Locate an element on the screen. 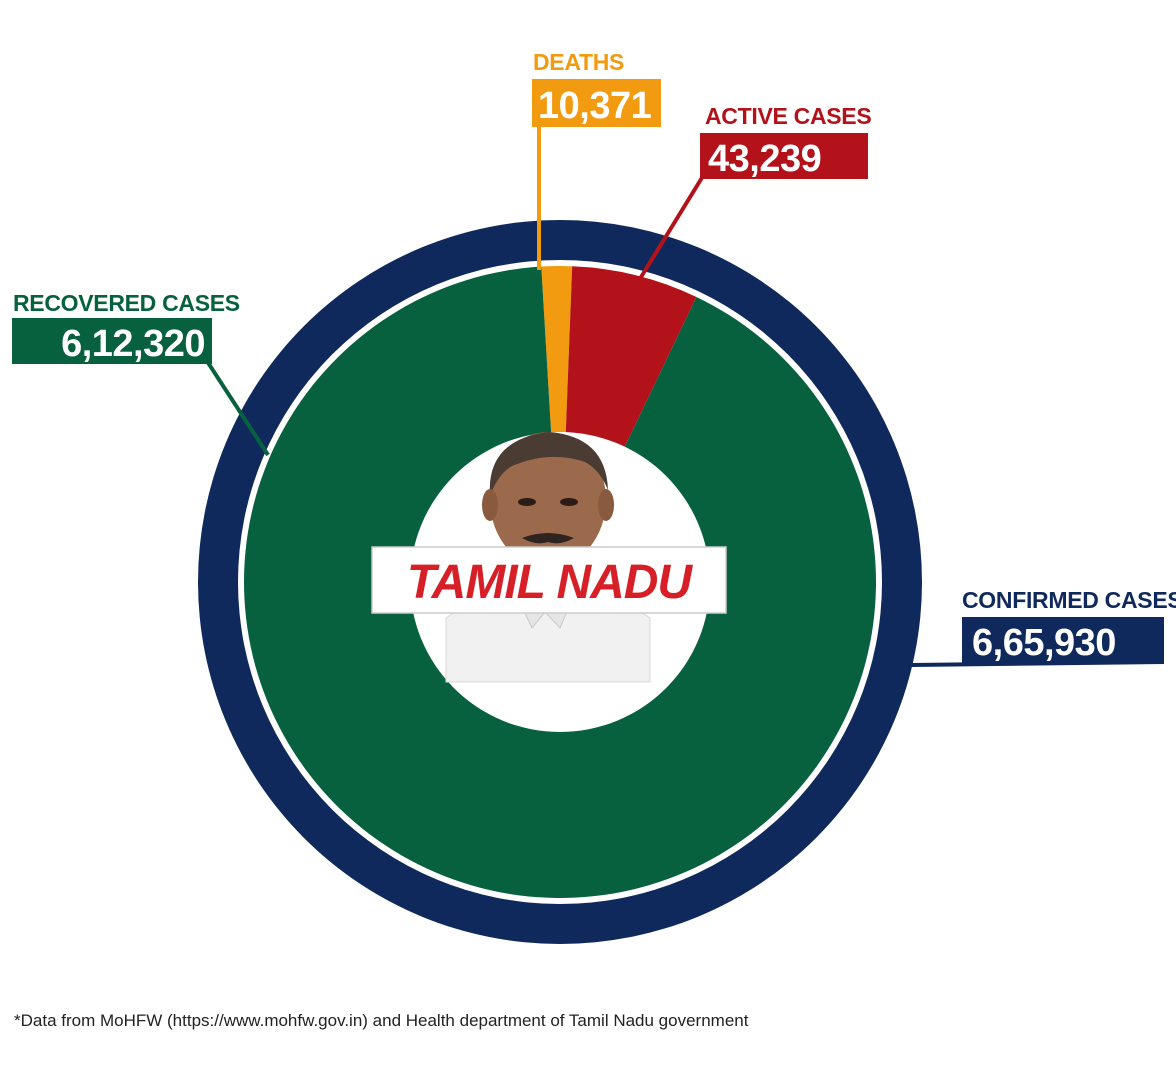  chart-title: TAMIL NADU is located at coordinates (550, 582).